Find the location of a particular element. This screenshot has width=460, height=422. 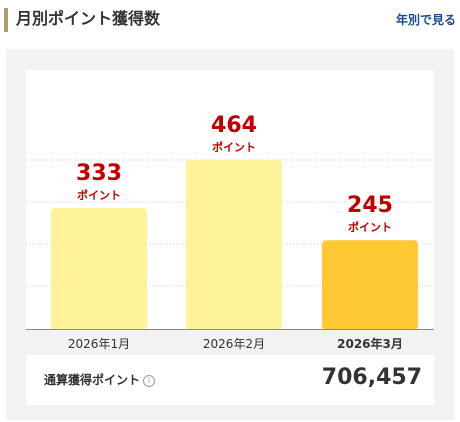

x-tick-label-2: 2026年2月 is located at coordinates (234, 344).